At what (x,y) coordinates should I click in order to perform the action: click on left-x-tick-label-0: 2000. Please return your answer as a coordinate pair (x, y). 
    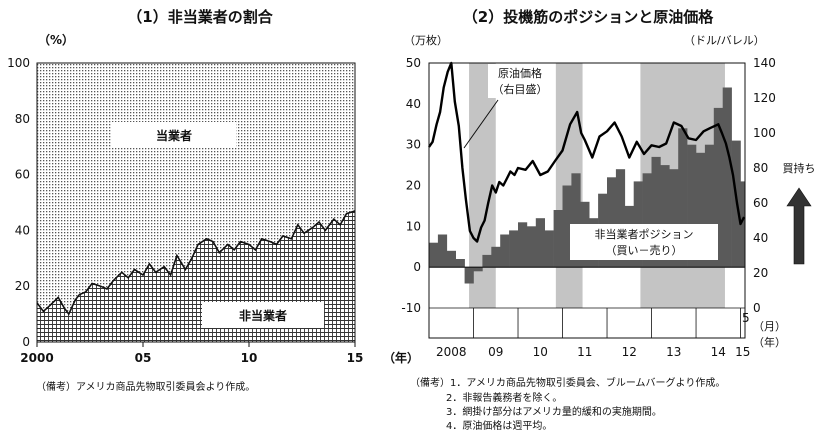
    Looking at the image, I should click on (36, 358).